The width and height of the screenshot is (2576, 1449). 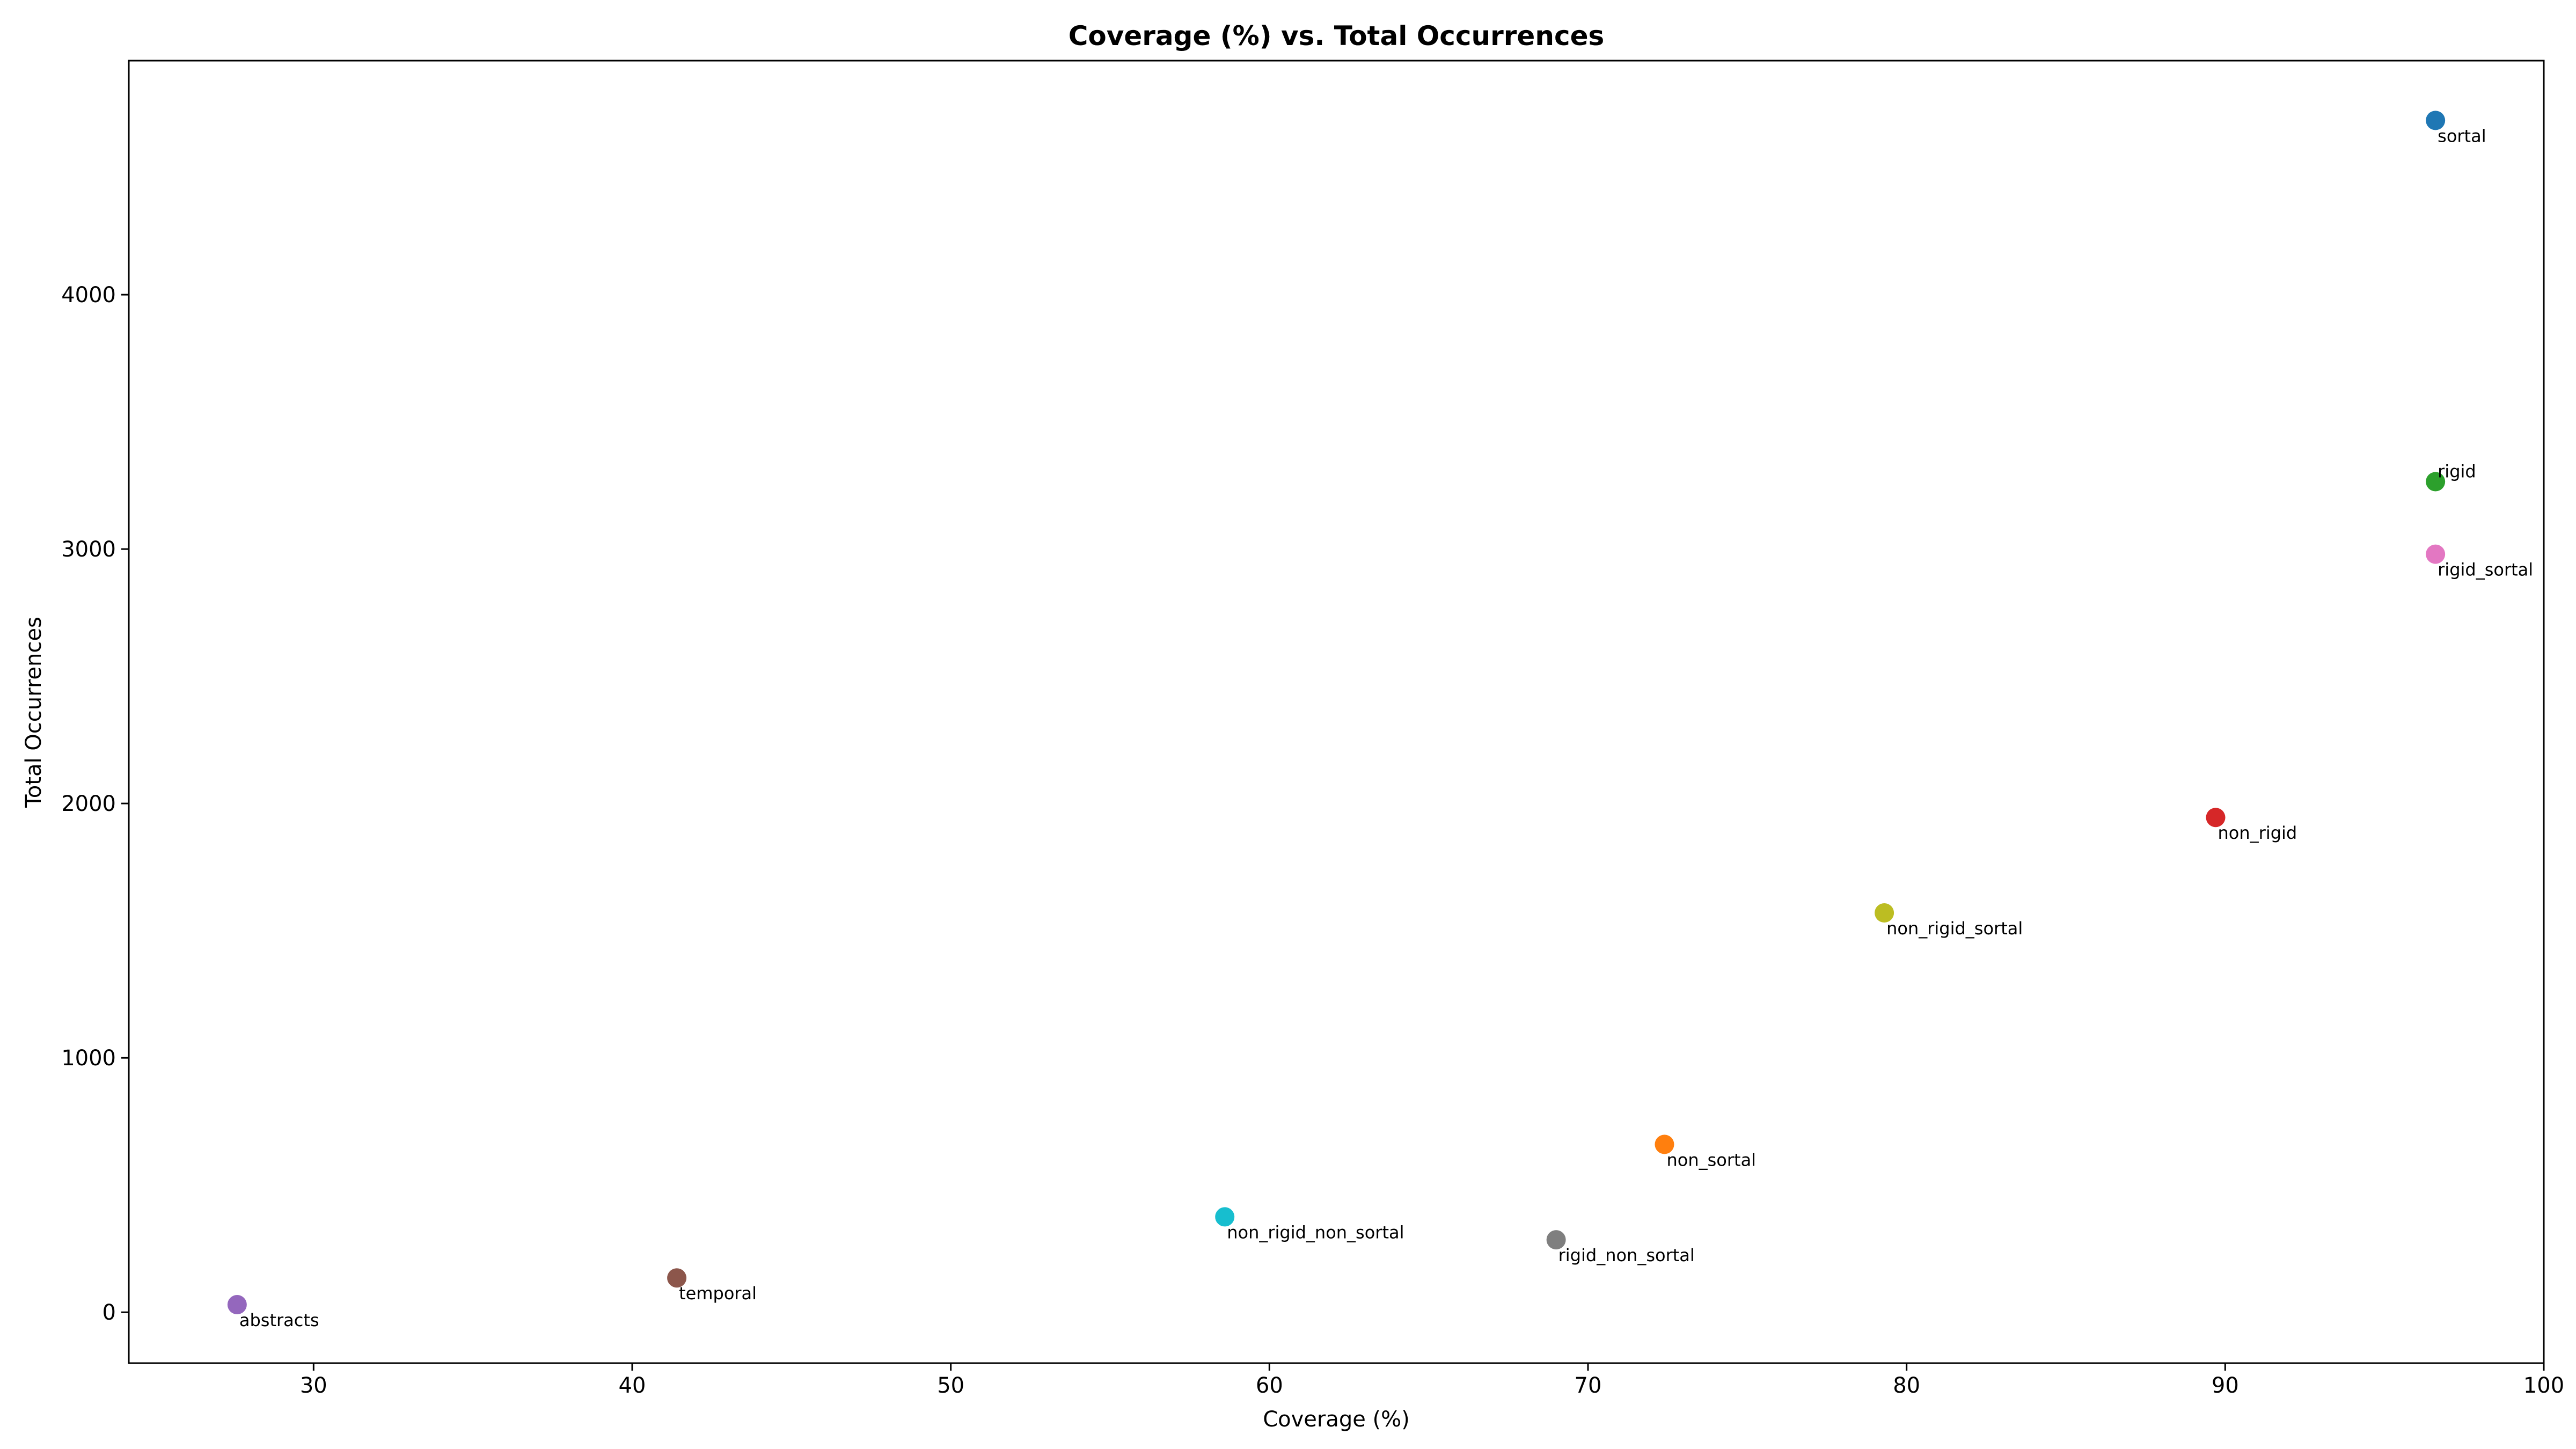 I want to click on point-label: rigid_non_sortal, so click(x=1626, y=1255).